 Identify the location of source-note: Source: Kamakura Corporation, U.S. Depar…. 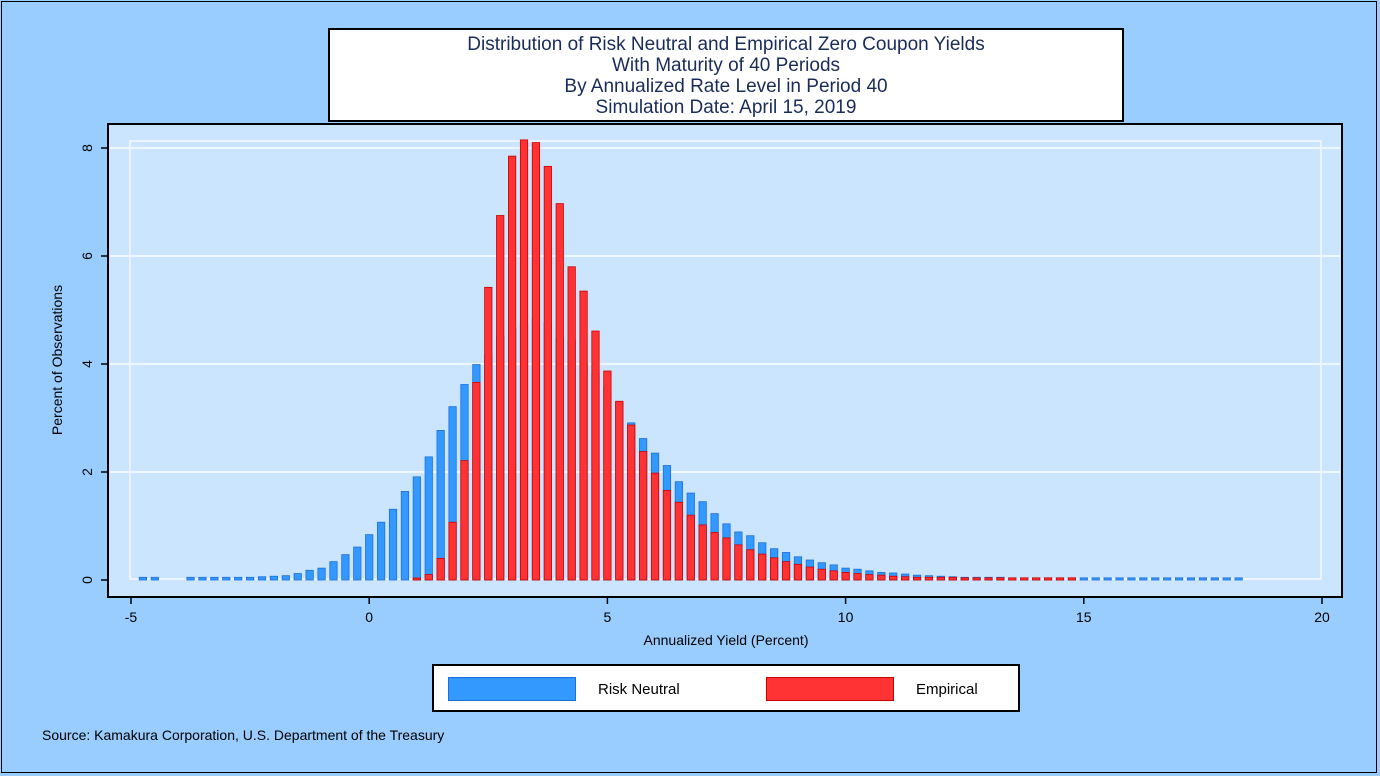
(243, 735).